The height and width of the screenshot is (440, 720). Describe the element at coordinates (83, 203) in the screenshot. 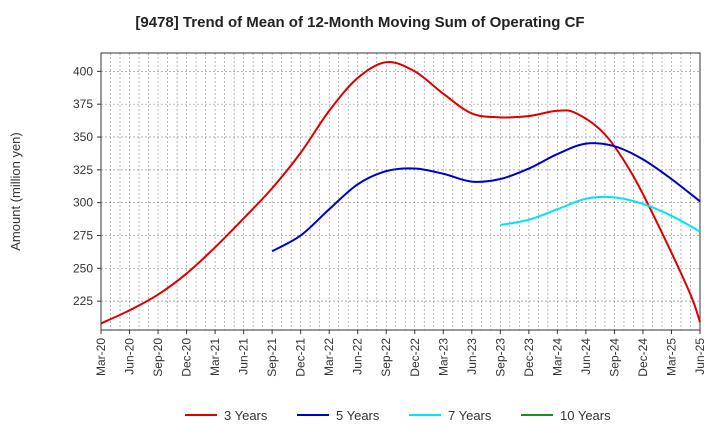

I see `y-tick-label: 300` at that location.